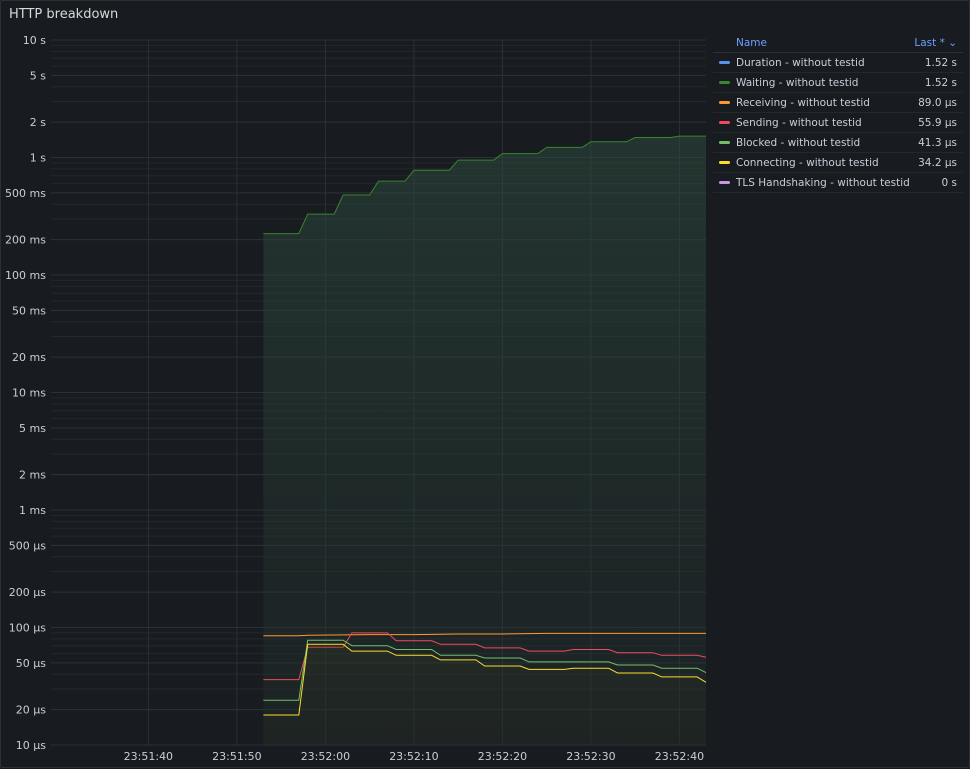 The height and width of the screenshot is (769, 970). Describe the element at coordinates (751, 43) in the screenshot. I see `legend-header-name: Name` at that location.